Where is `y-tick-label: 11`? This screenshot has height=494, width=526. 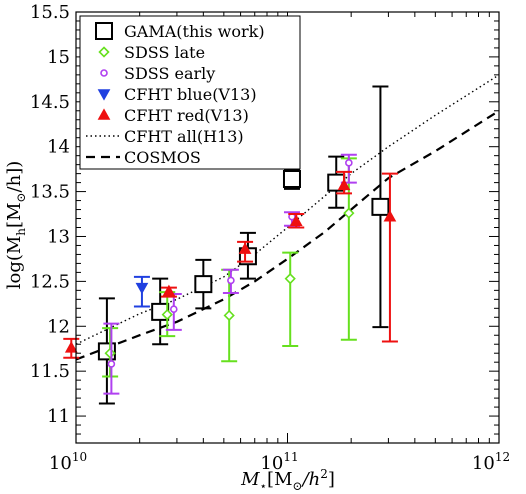 y-tick-label: 11 is located at coordinates (58, 416).